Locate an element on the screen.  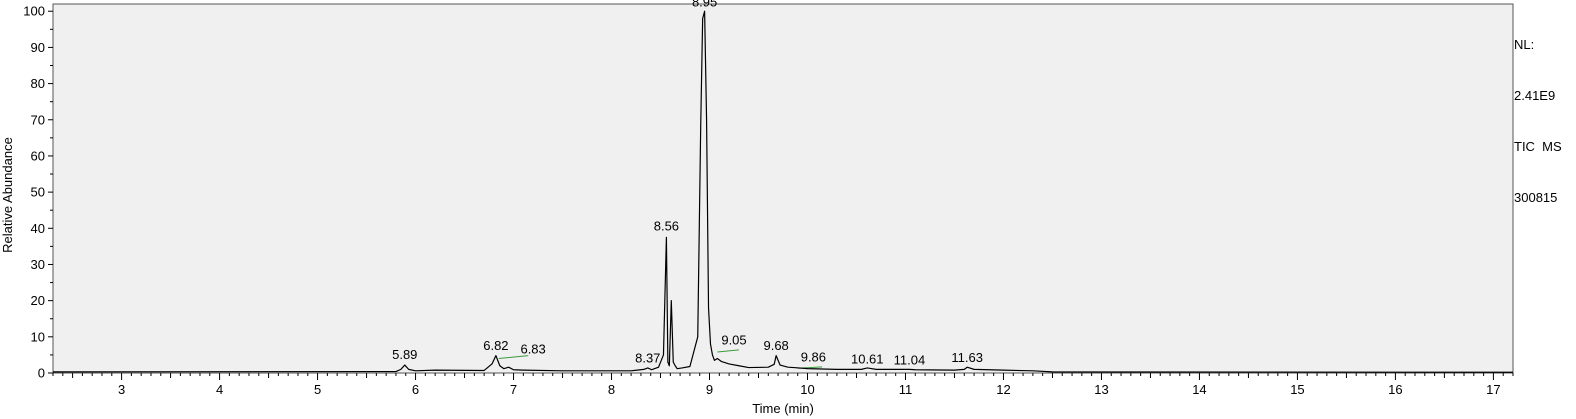
x-tick-label: 3 is located at coordinates (121, 389).